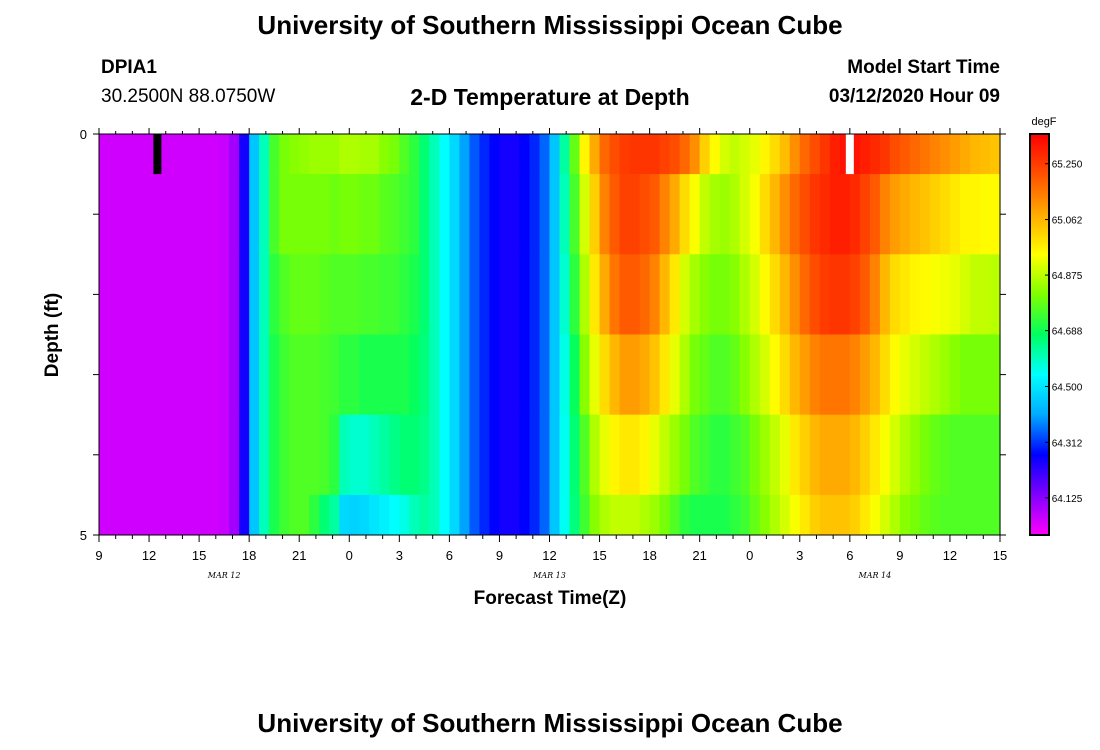 This screenshot has width=1100, height=750. Describe the element at coordinates (224, 575) in the screenshot. I see `date-label: MAR 12` at that location.